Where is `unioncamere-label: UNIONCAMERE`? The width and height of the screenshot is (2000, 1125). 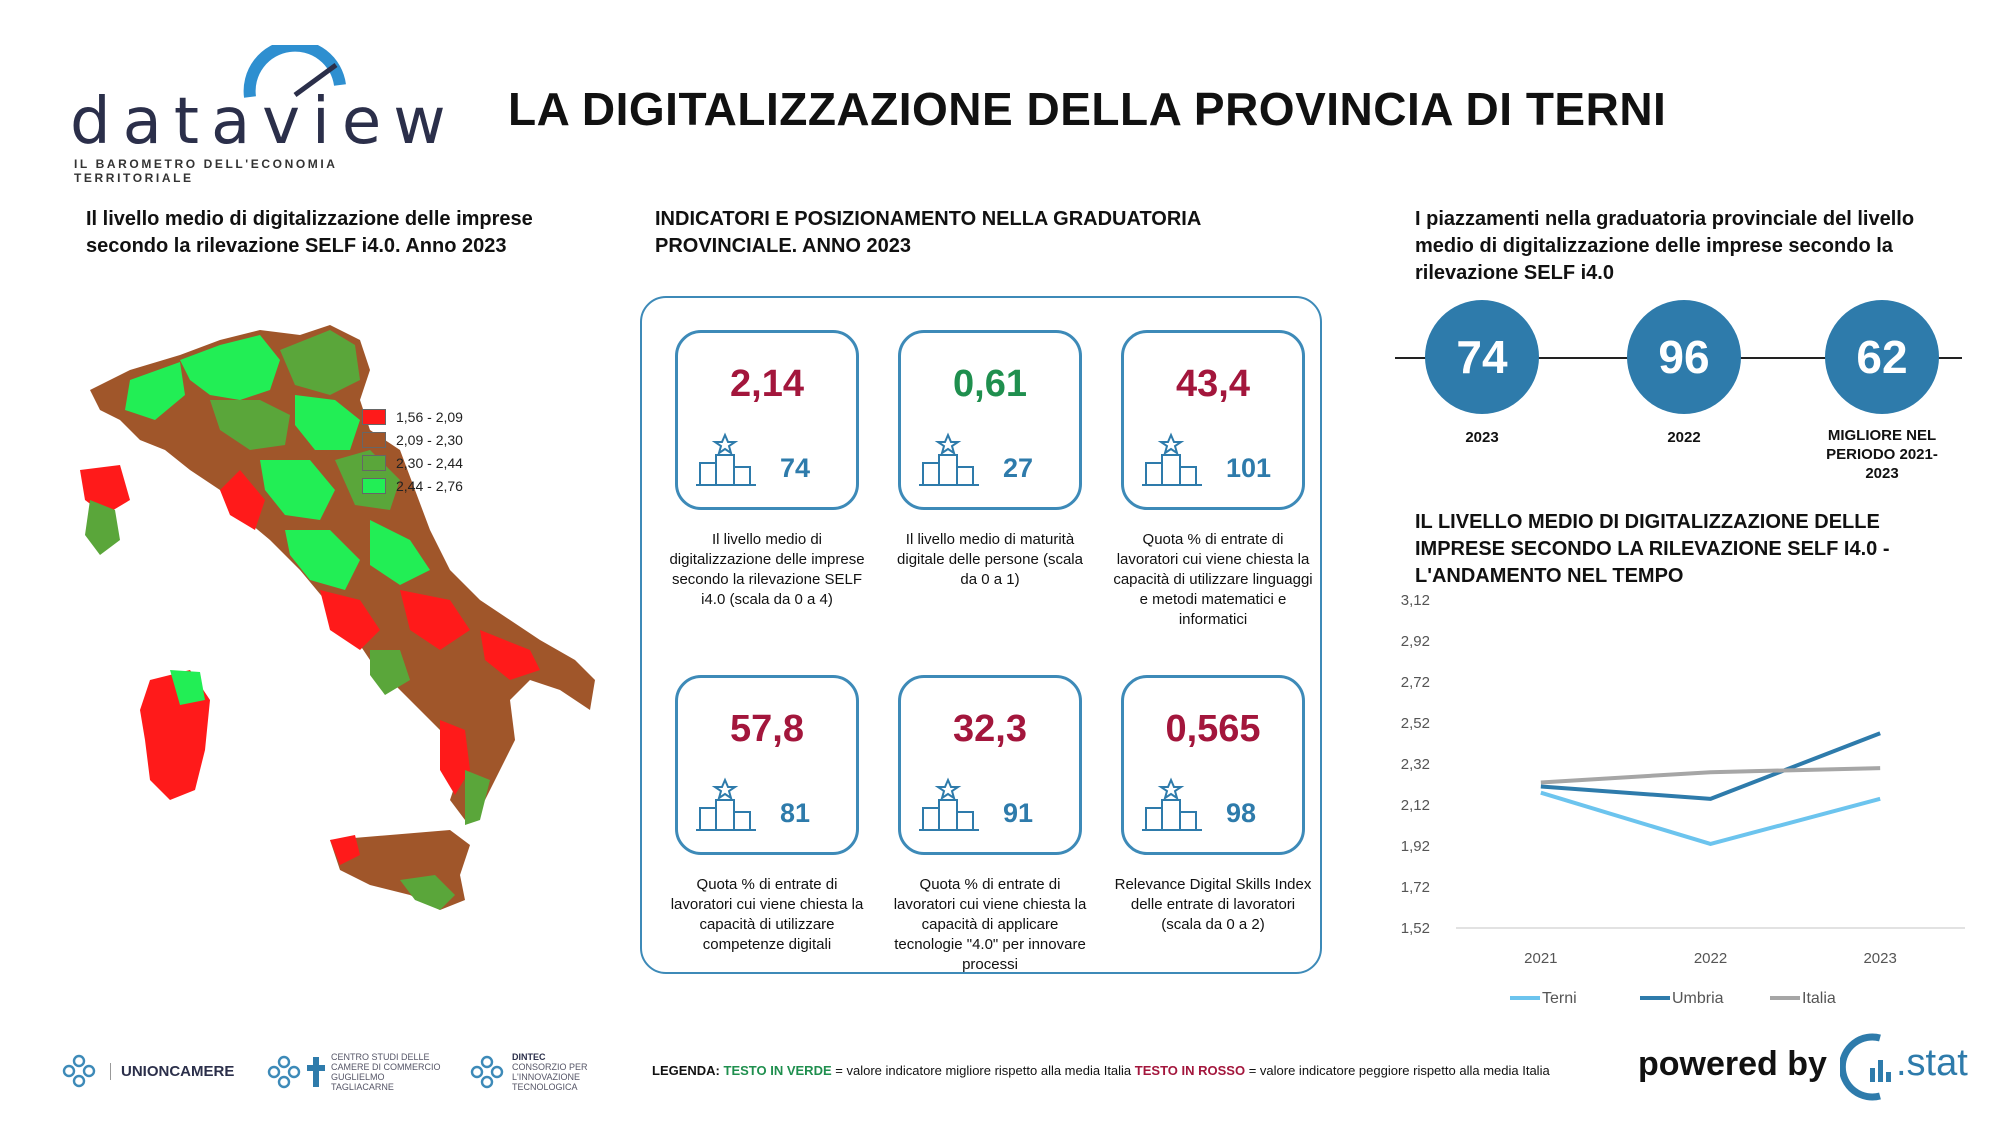 unioncamere-label: UNIONCAMERE is located at coordinates (172, 1071).